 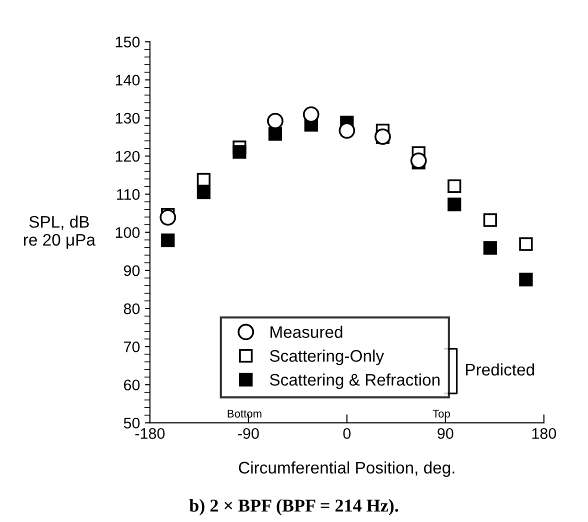 I want to click on y-tick-label: 100, so click(x=128, y=232).